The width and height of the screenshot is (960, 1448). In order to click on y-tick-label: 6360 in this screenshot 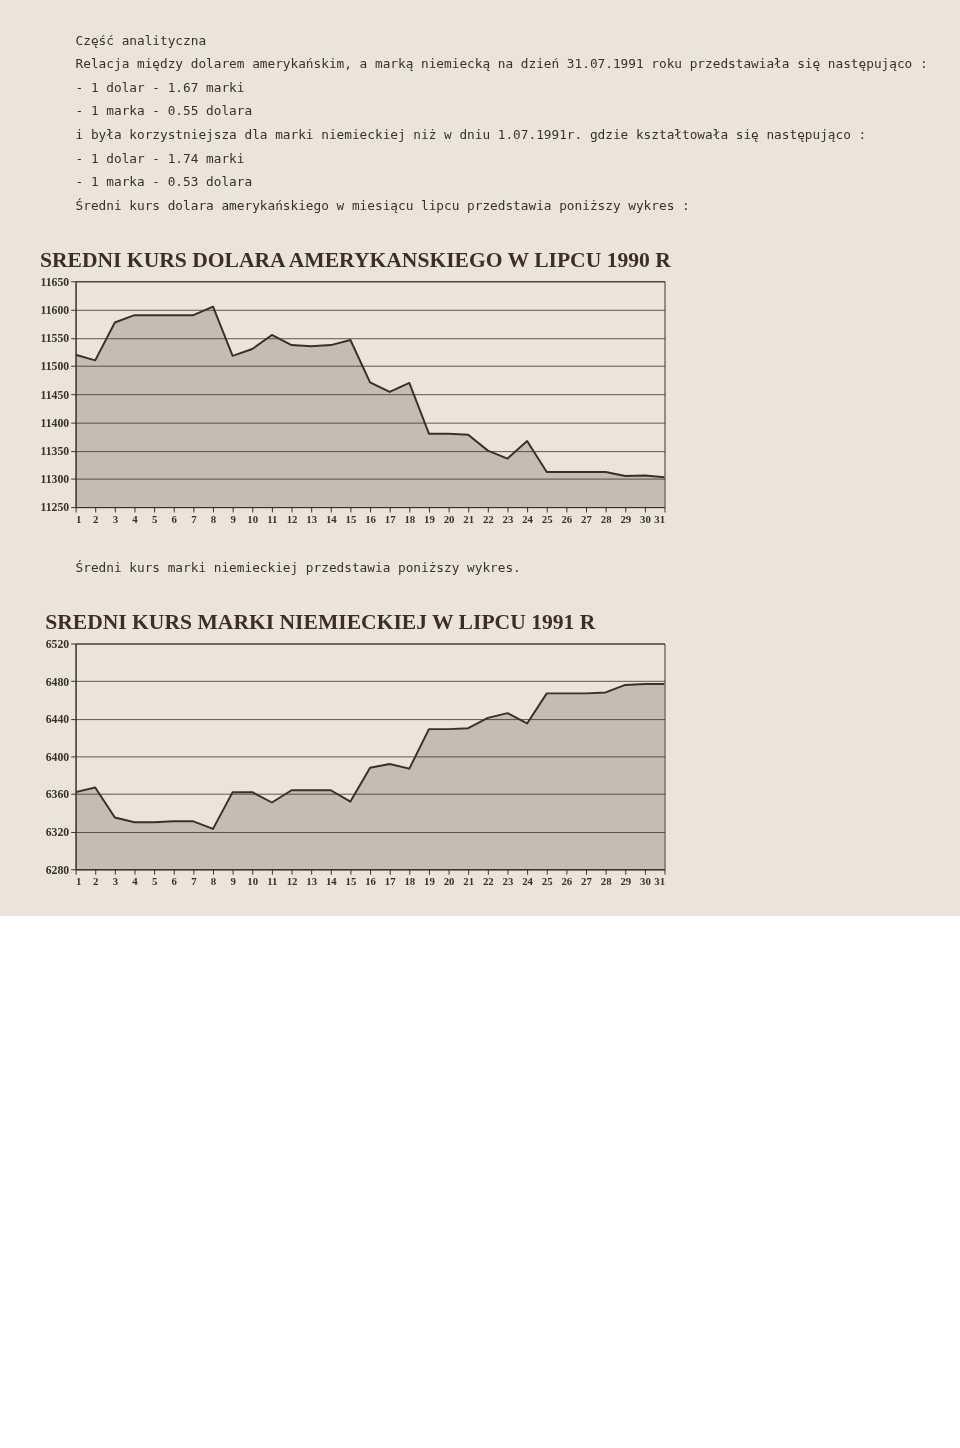, I will do `click(57, 795)`.